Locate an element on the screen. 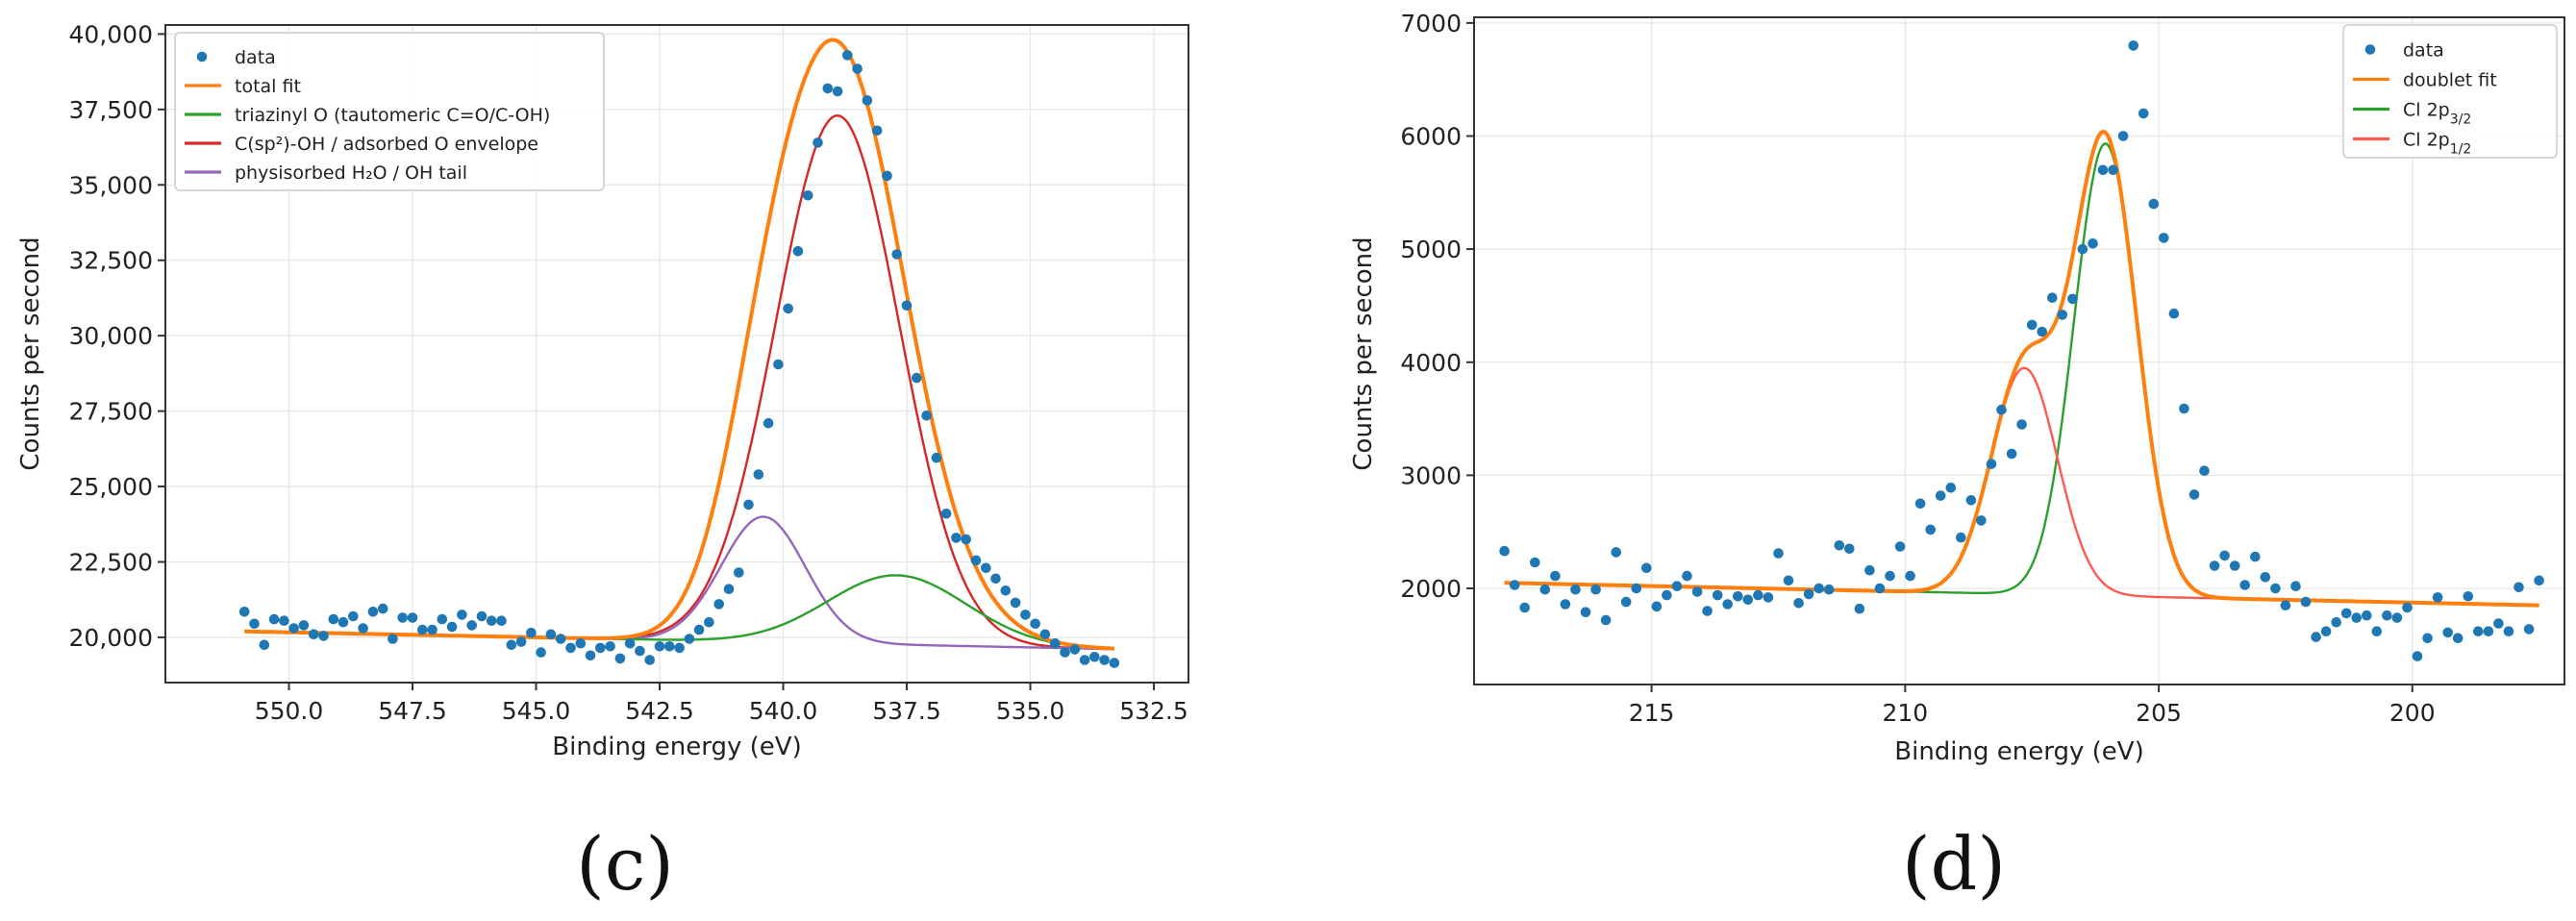 This screenshot has height=921, width=2576. chart-d-x-label: Binding energy (eV) is located at coordinates (2018, 751).